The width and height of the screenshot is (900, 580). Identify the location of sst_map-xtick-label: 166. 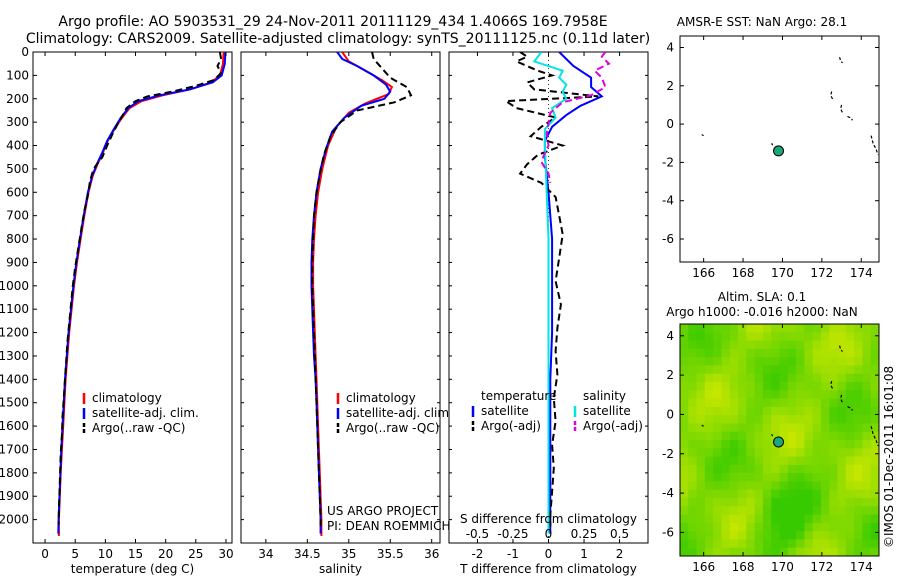
(703, 273).